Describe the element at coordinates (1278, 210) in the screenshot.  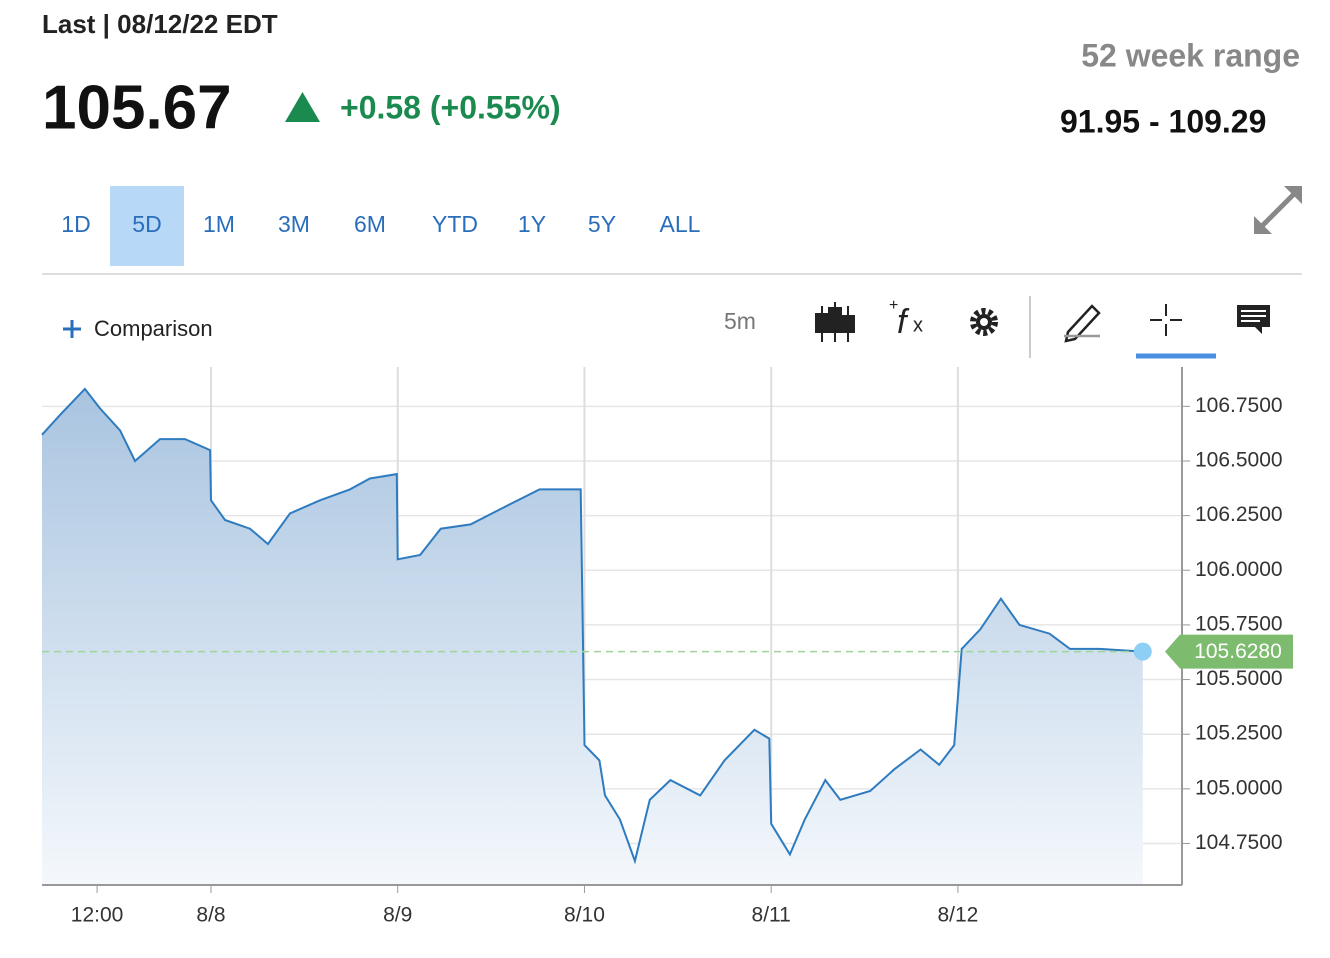
I see `expand-icon` at that location.